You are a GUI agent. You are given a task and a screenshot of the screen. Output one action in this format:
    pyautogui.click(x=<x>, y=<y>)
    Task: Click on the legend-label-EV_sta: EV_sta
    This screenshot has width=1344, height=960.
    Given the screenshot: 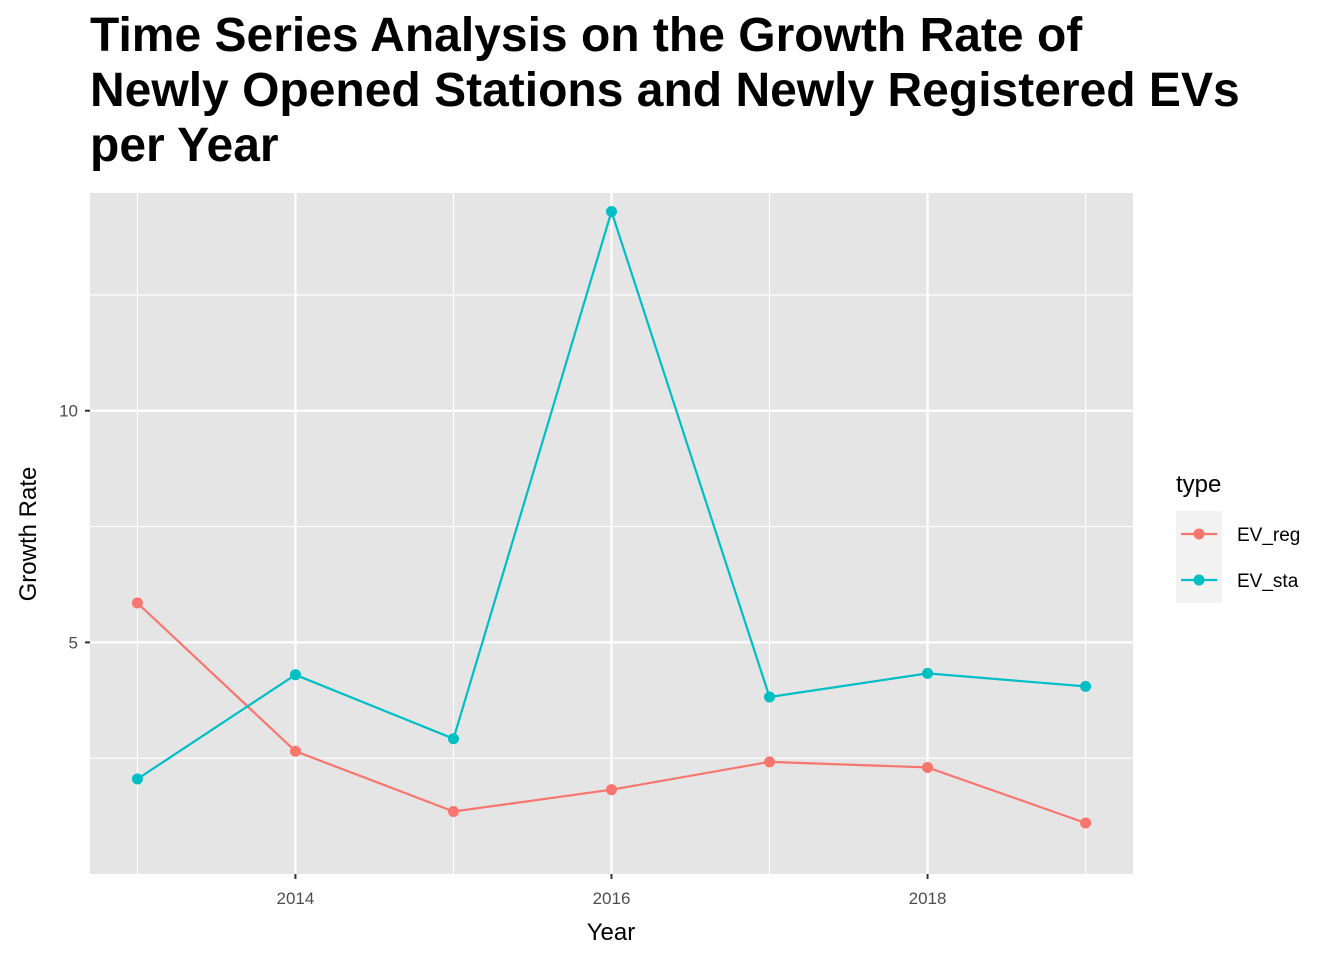 What is the action you would take?
    pyautogui.click(x=1268, y=581)
    